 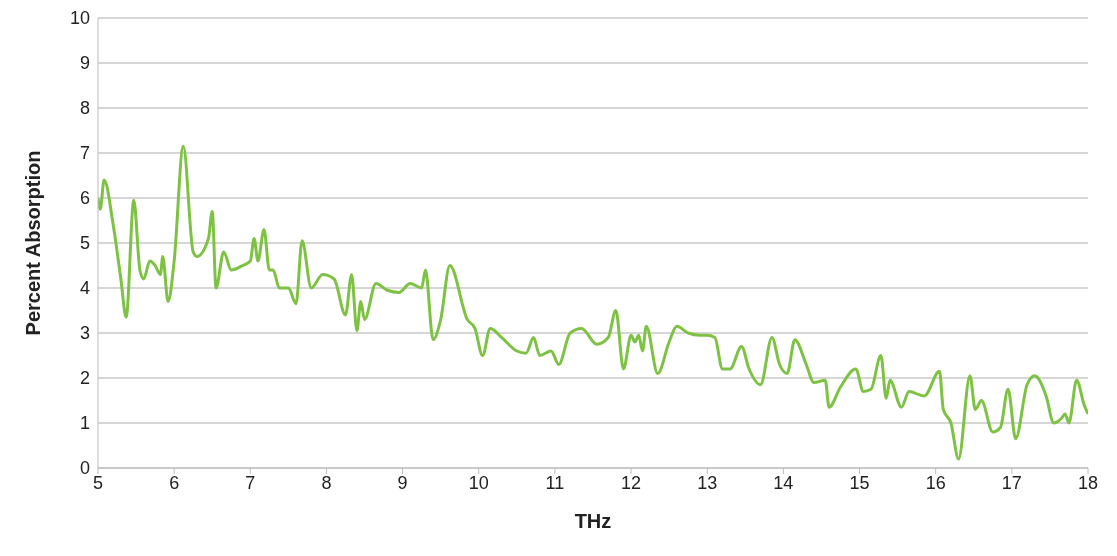 I want to click on y-tick-label: 9, so click(x=84, y=63).